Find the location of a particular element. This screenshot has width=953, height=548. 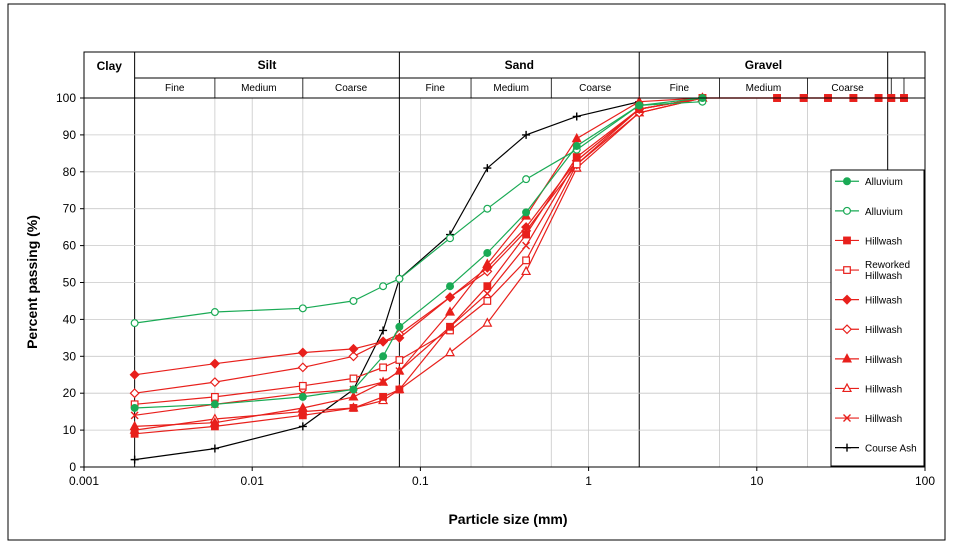

y-tick-label: 50 is located at coordinates (70, 283).